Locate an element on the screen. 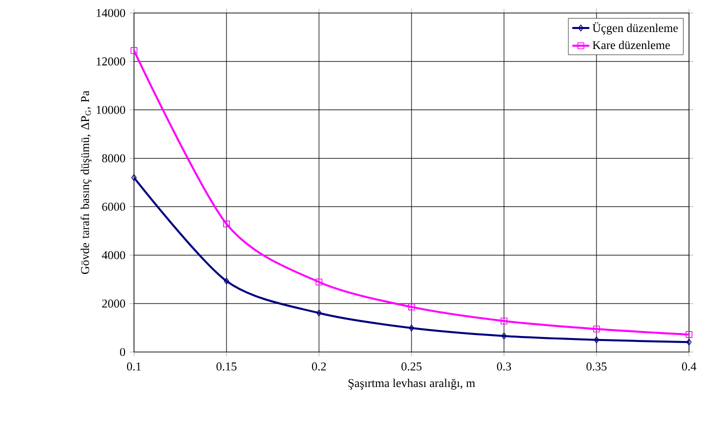 This screenshot has width=707, height=427. x-tick-label: 0.35 is located at coordinates (596, 366).